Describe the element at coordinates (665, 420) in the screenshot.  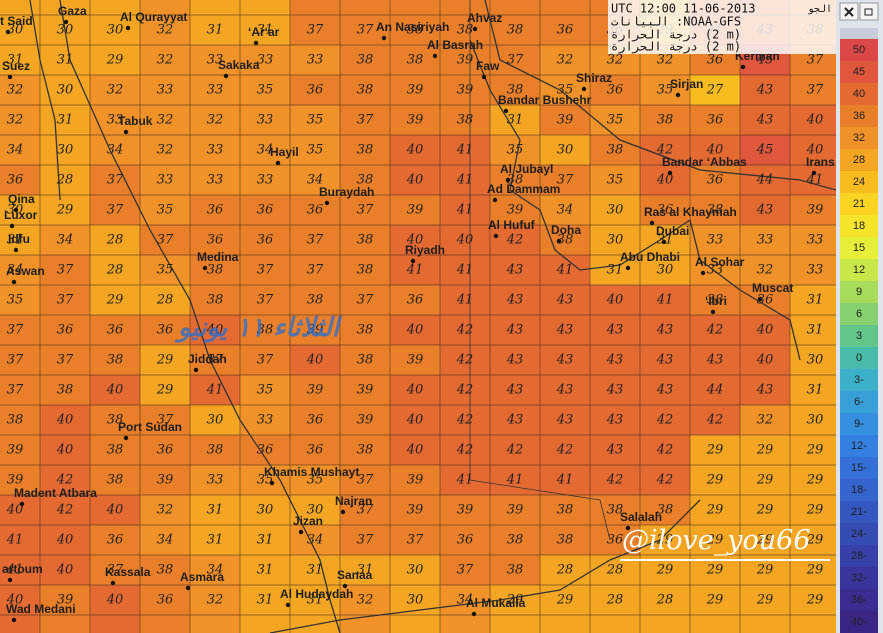
I see `temperature-value: 42` at that location.